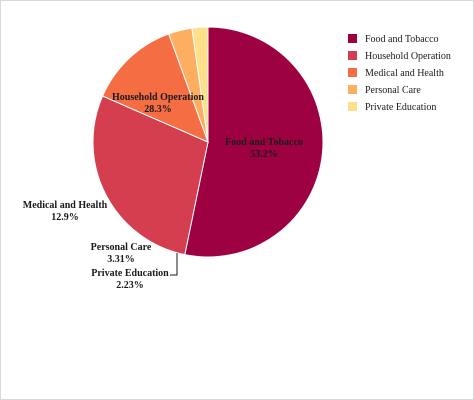 The height and width of the screenshot is (400, 474). What do you see at coordinates (264, 142) in the screenshot?
I see `slice-label-food-and-tobacco: Food and Tobacco` at bounding box center [264, 142].